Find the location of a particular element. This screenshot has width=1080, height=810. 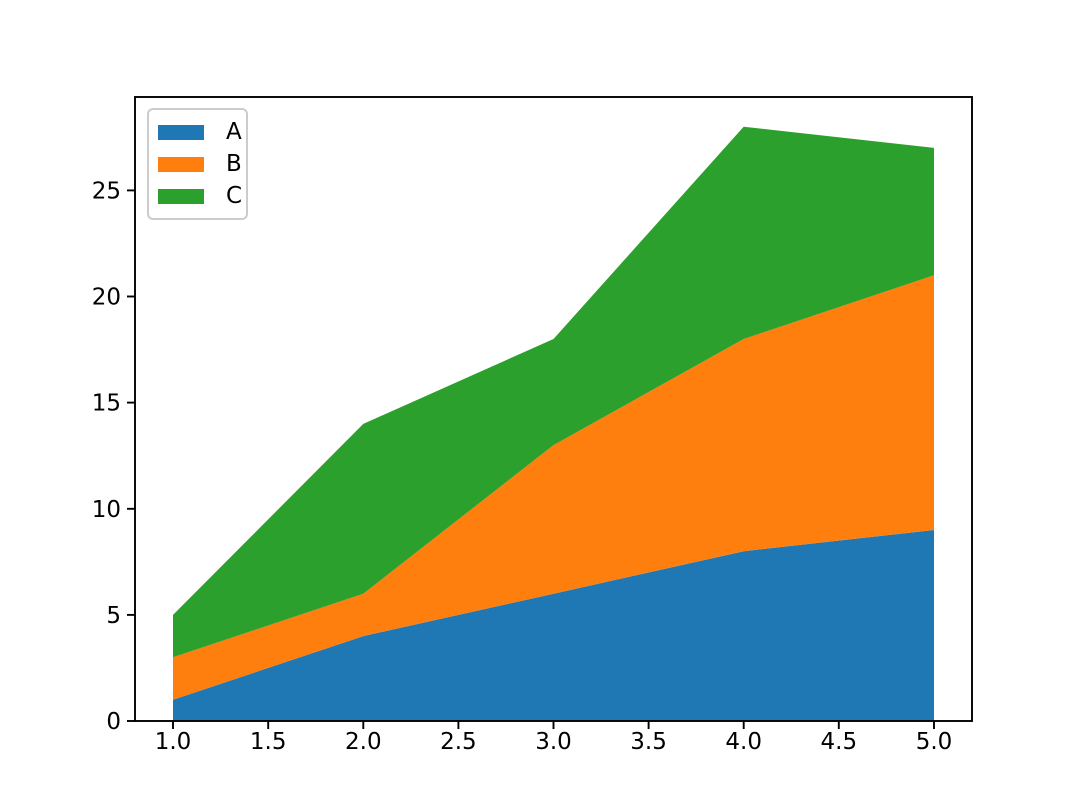

legend-swatch-A is located at coordinates (181, 132).